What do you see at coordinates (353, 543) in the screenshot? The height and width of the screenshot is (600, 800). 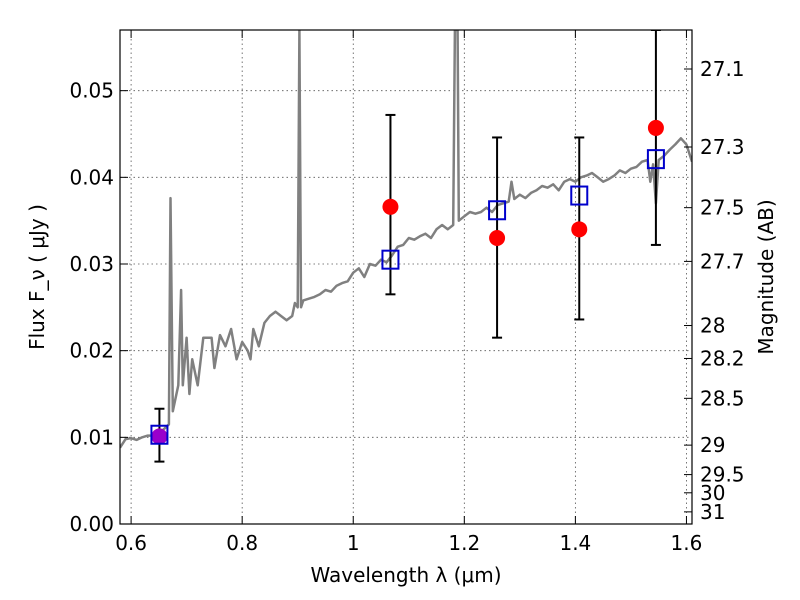 I see `x-tick-label: 1` at bounding box center [353, 543].